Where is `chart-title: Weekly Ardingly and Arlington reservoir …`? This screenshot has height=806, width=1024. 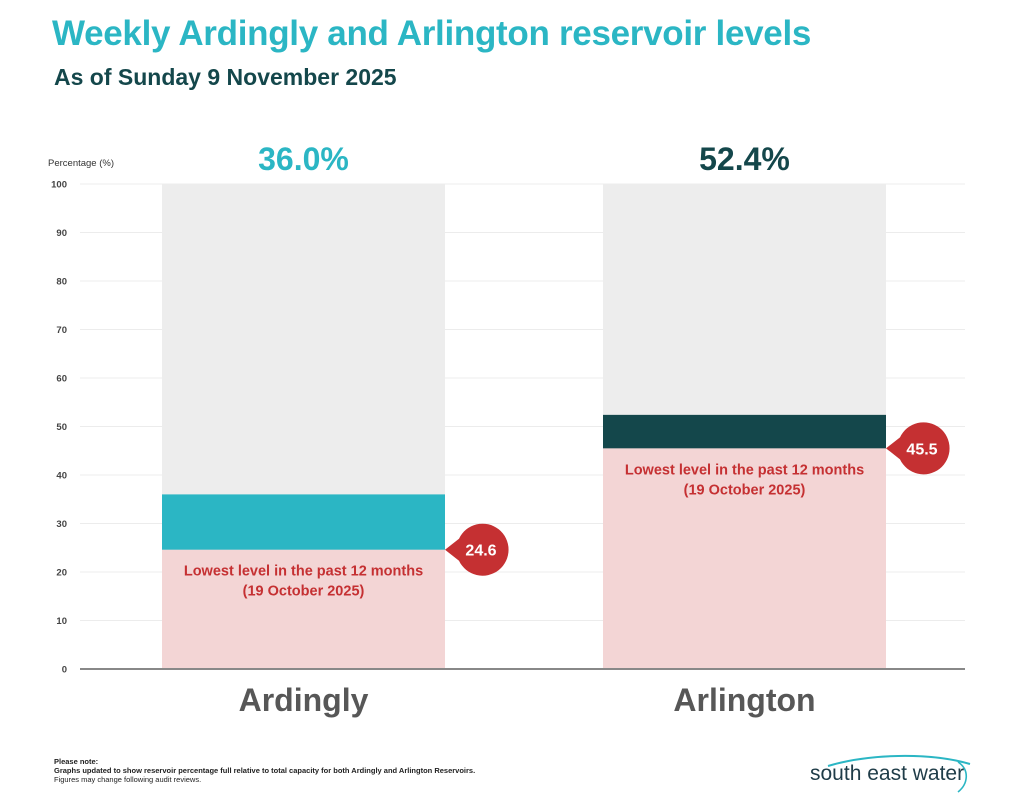
chart-title: Weekly Ardingly and Arlington reservoir … is located at coordinates (432, 33).